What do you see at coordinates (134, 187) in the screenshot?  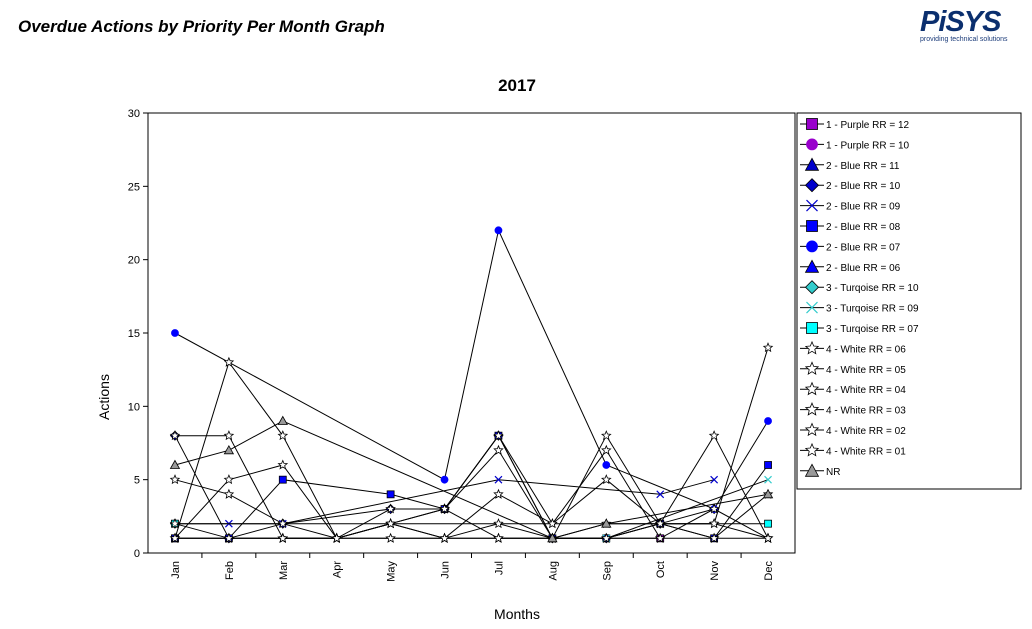 I see `y-tick-label: 25` at bounding box center [134, 187].